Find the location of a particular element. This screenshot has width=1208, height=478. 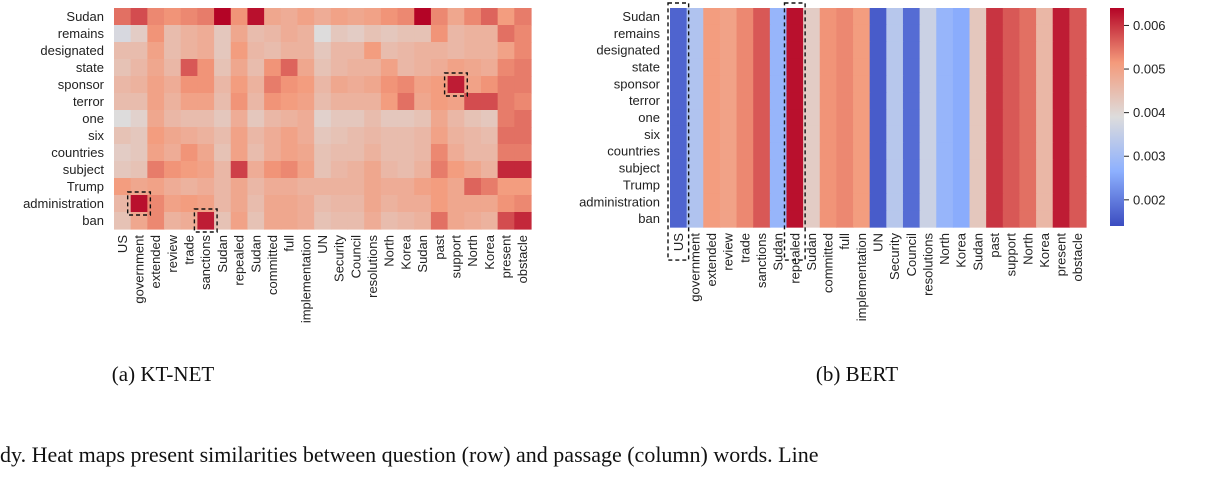

subcaption-bert: (b) BERT is located at coordinates (857, 374).